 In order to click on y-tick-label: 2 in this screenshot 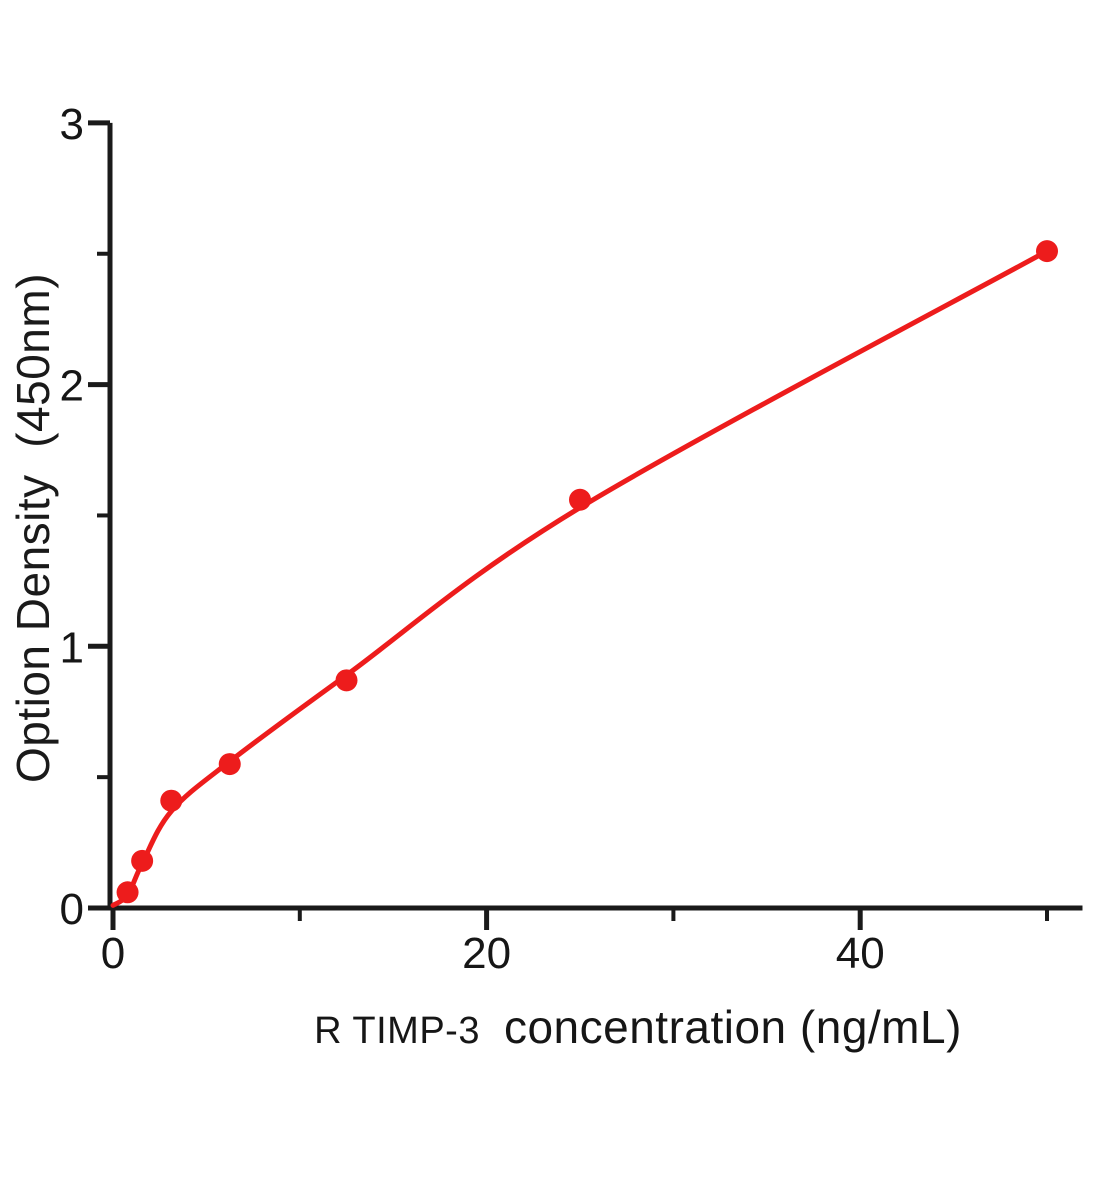, I will do `click(72, 386)`.